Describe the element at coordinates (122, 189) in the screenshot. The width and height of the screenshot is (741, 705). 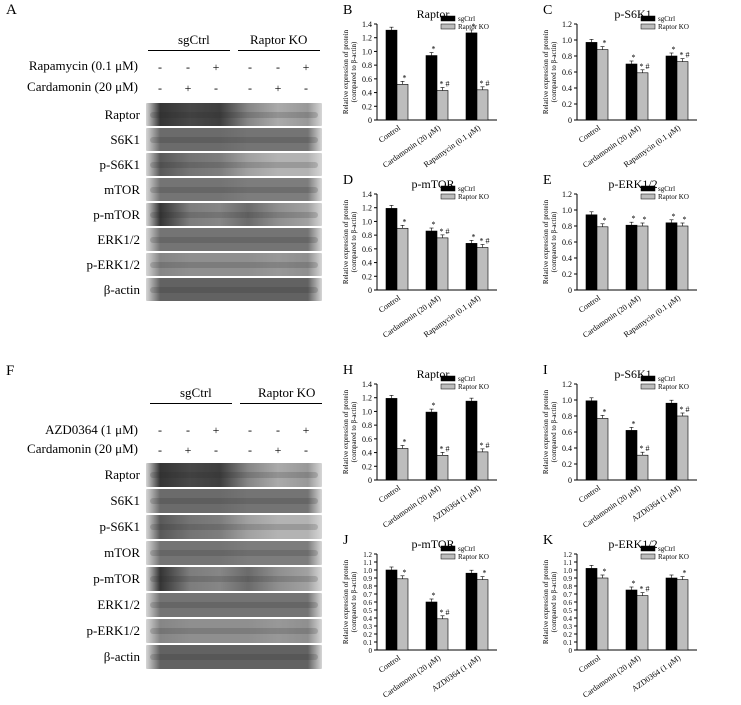
I see `blot-row-label: mTOR` at that location.